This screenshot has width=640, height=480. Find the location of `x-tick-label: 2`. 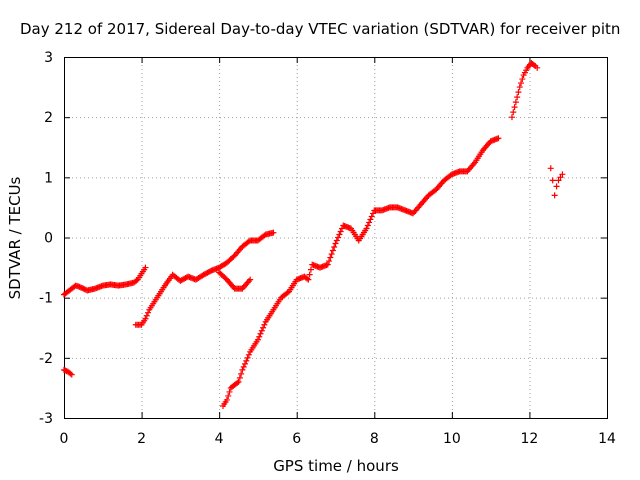

x-tick-label: 2 is located at coordinates (141, 439).